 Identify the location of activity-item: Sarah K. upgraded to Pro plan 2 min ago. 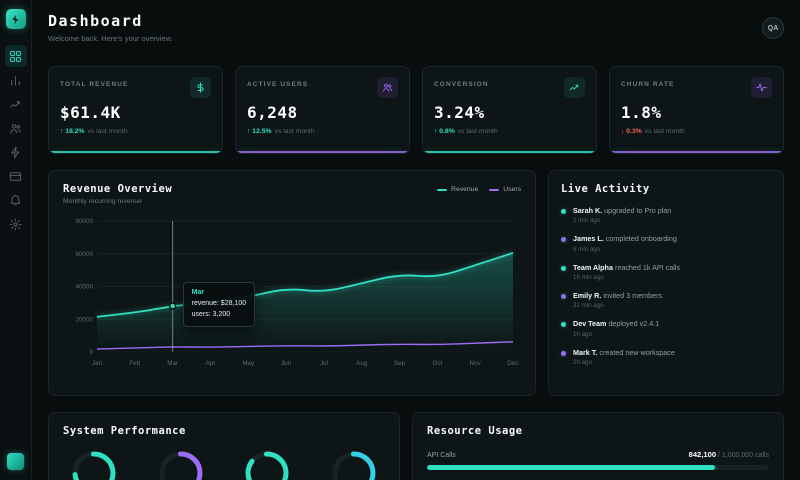
(666, 215).